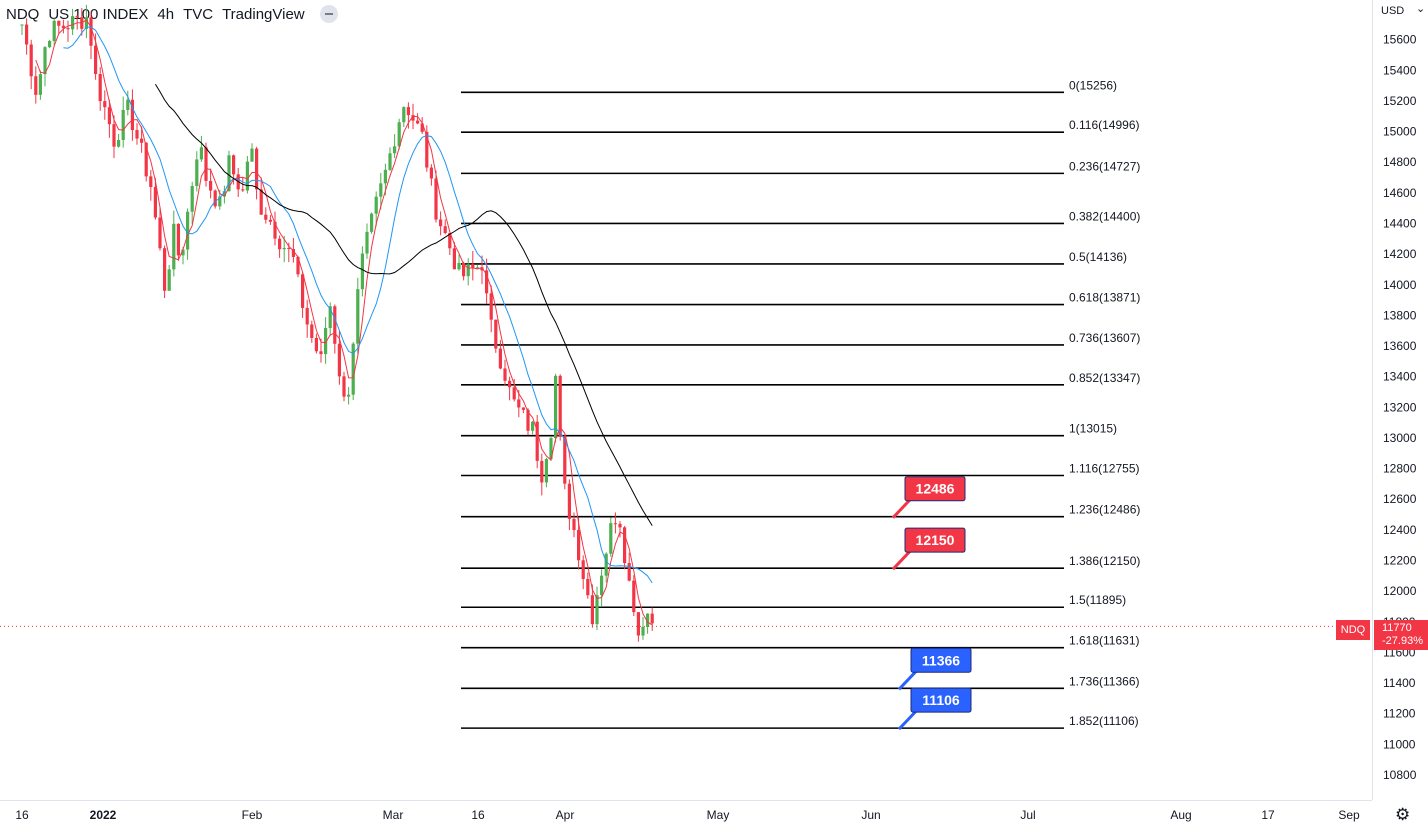 The width and height of the screenshot is (1428, 828). What do you see at coordinates (478, 815) in the screenshot?
I see `time-tick-label: 16` at bounding box center [478, 815].